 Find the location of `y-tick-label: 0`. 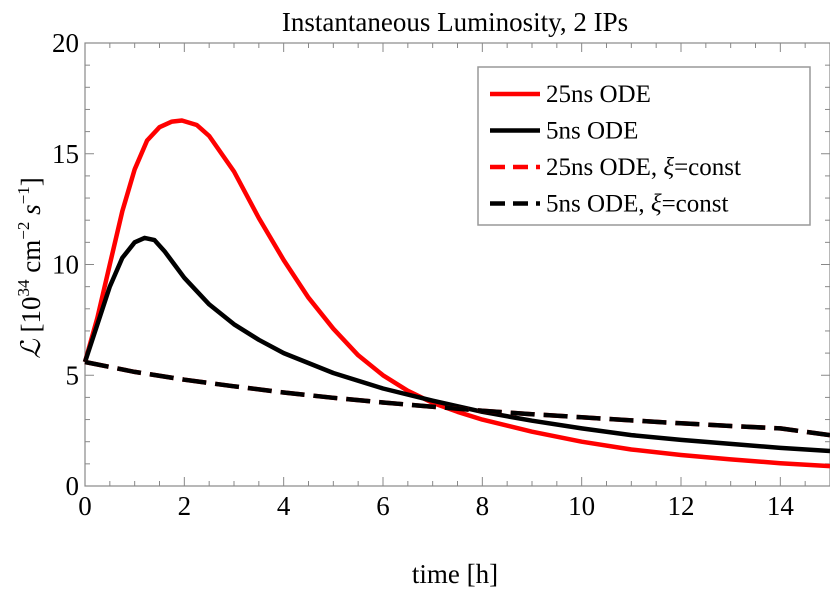

y-tick-label: 0 is located at coordinates (73, 486).